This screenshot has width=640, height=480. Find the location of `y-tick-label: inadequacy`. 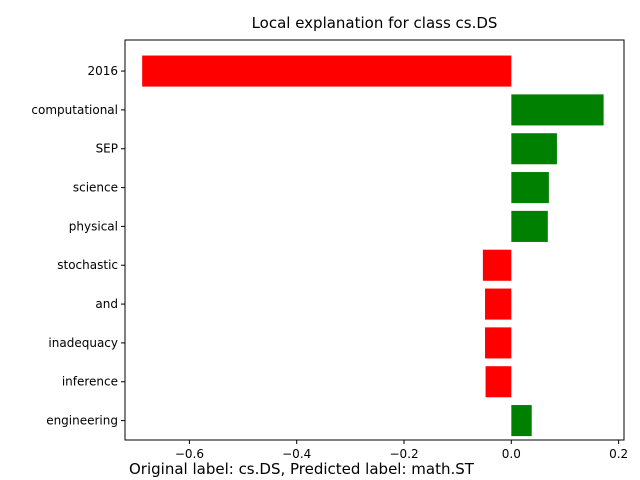

y-tick-label: inadequacy is located at coordinates (83, 343).